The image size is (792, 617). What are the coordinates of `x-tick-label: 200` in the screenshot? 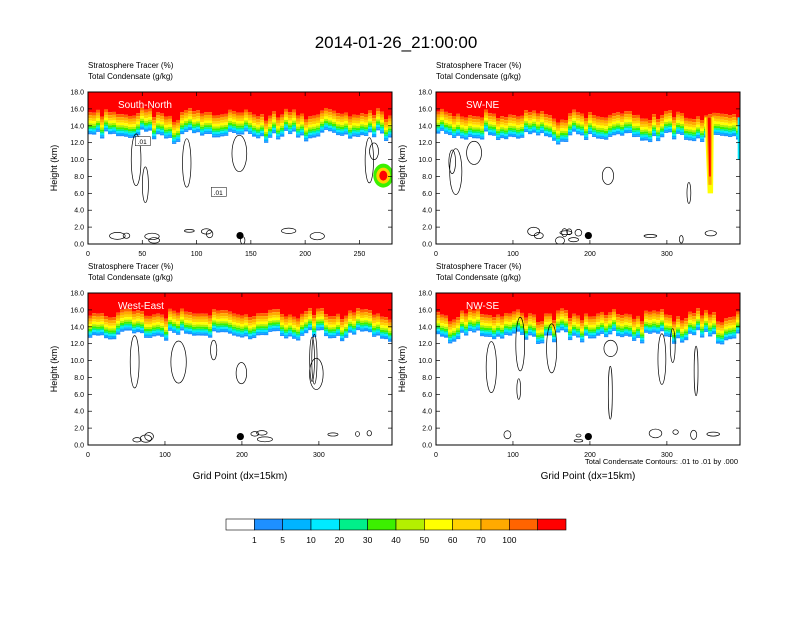 It's located at (590, 254).